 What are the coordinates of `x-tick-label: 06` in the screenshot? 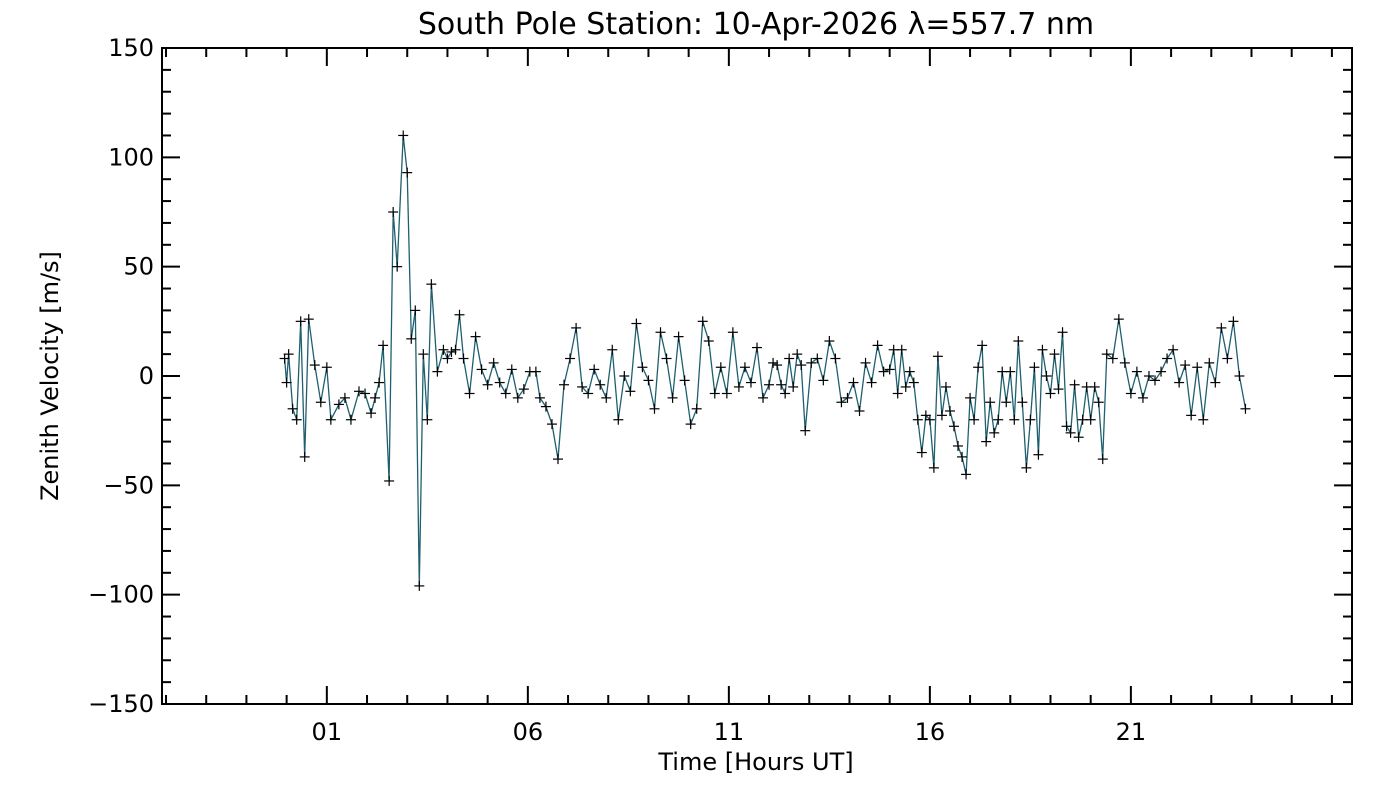 It's located at (528, 732).